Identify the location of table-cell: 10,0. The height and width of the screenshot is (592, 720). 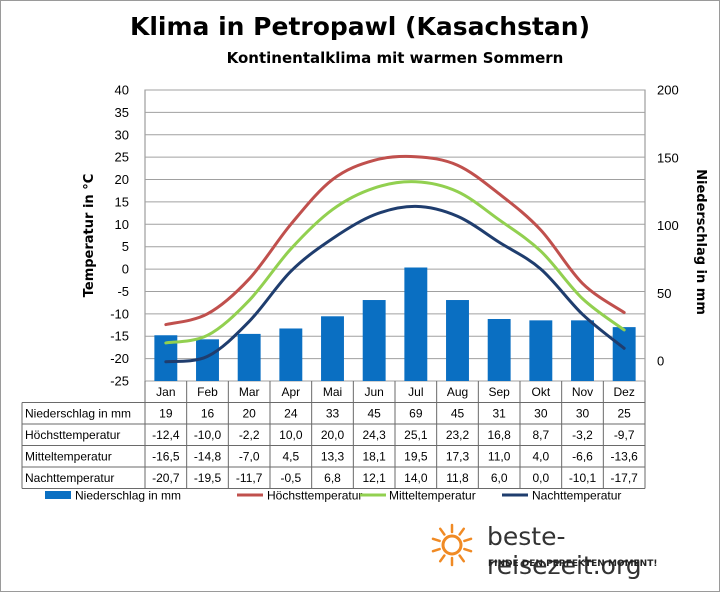
(291, 435).